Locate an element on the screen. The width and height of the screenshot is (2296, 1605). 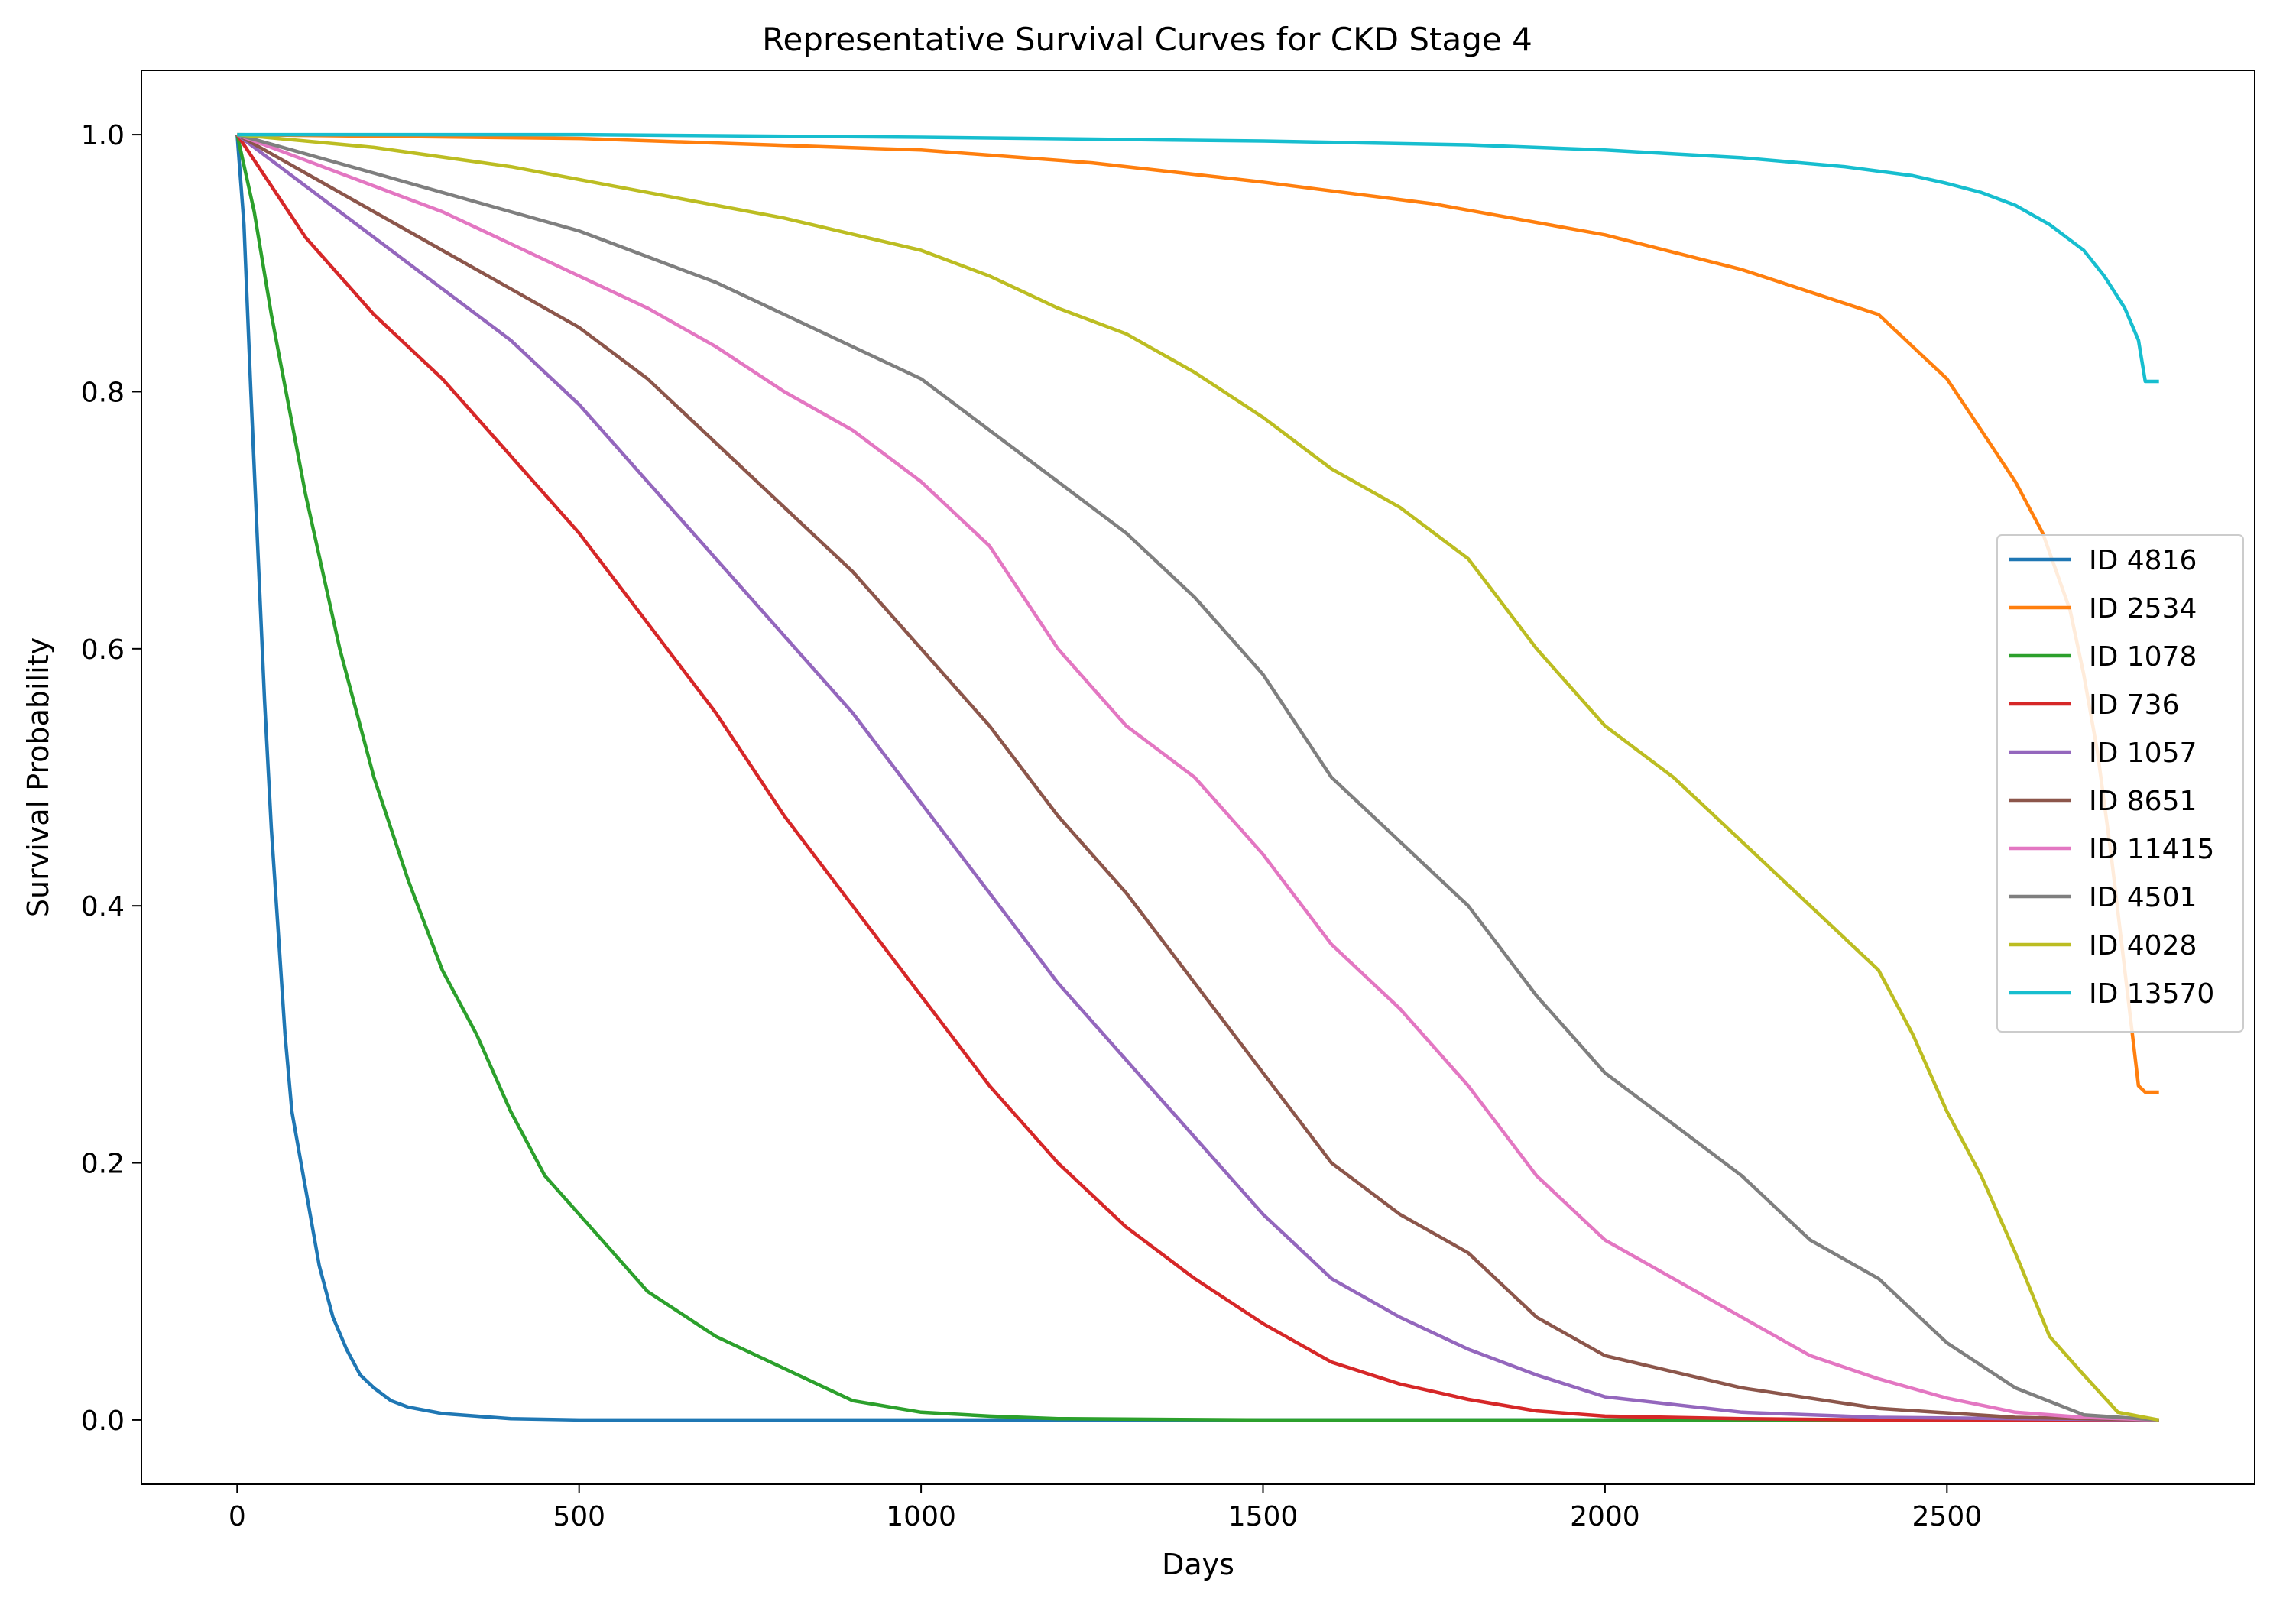
y-tick-label: 1.0 is located at coordinates (103, 135).